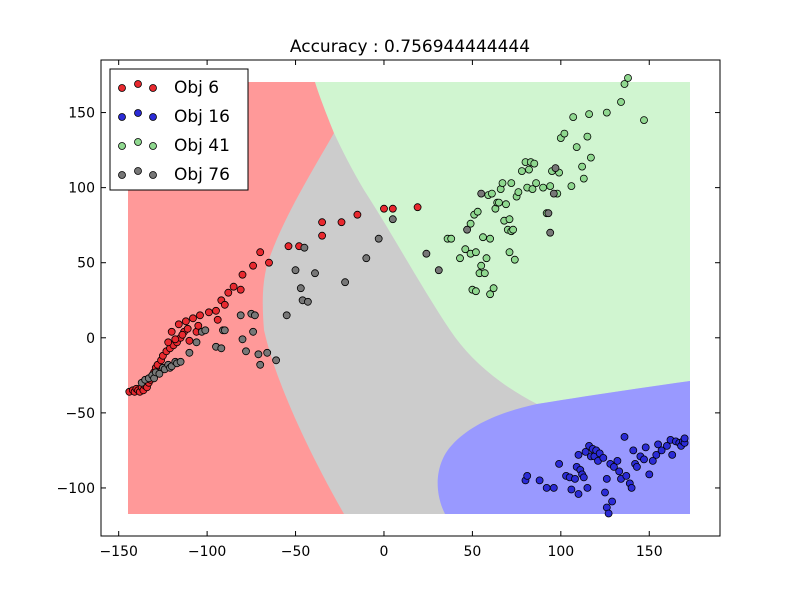 The height and width of the screenshot is (597, 800). I want to click on y-tick-label: 150, so click(81, 114).